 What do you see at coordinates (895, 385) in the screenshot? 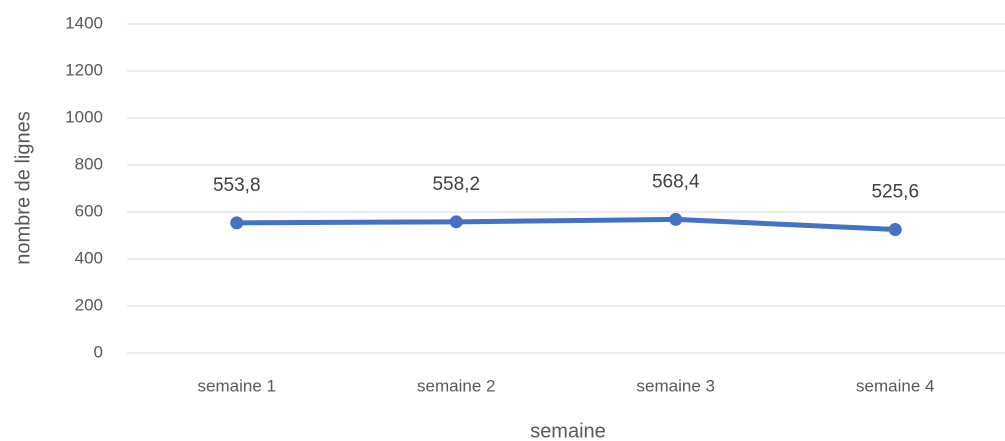
I see `x-tick-label: semaine 4` at bounding box center [895, 385].